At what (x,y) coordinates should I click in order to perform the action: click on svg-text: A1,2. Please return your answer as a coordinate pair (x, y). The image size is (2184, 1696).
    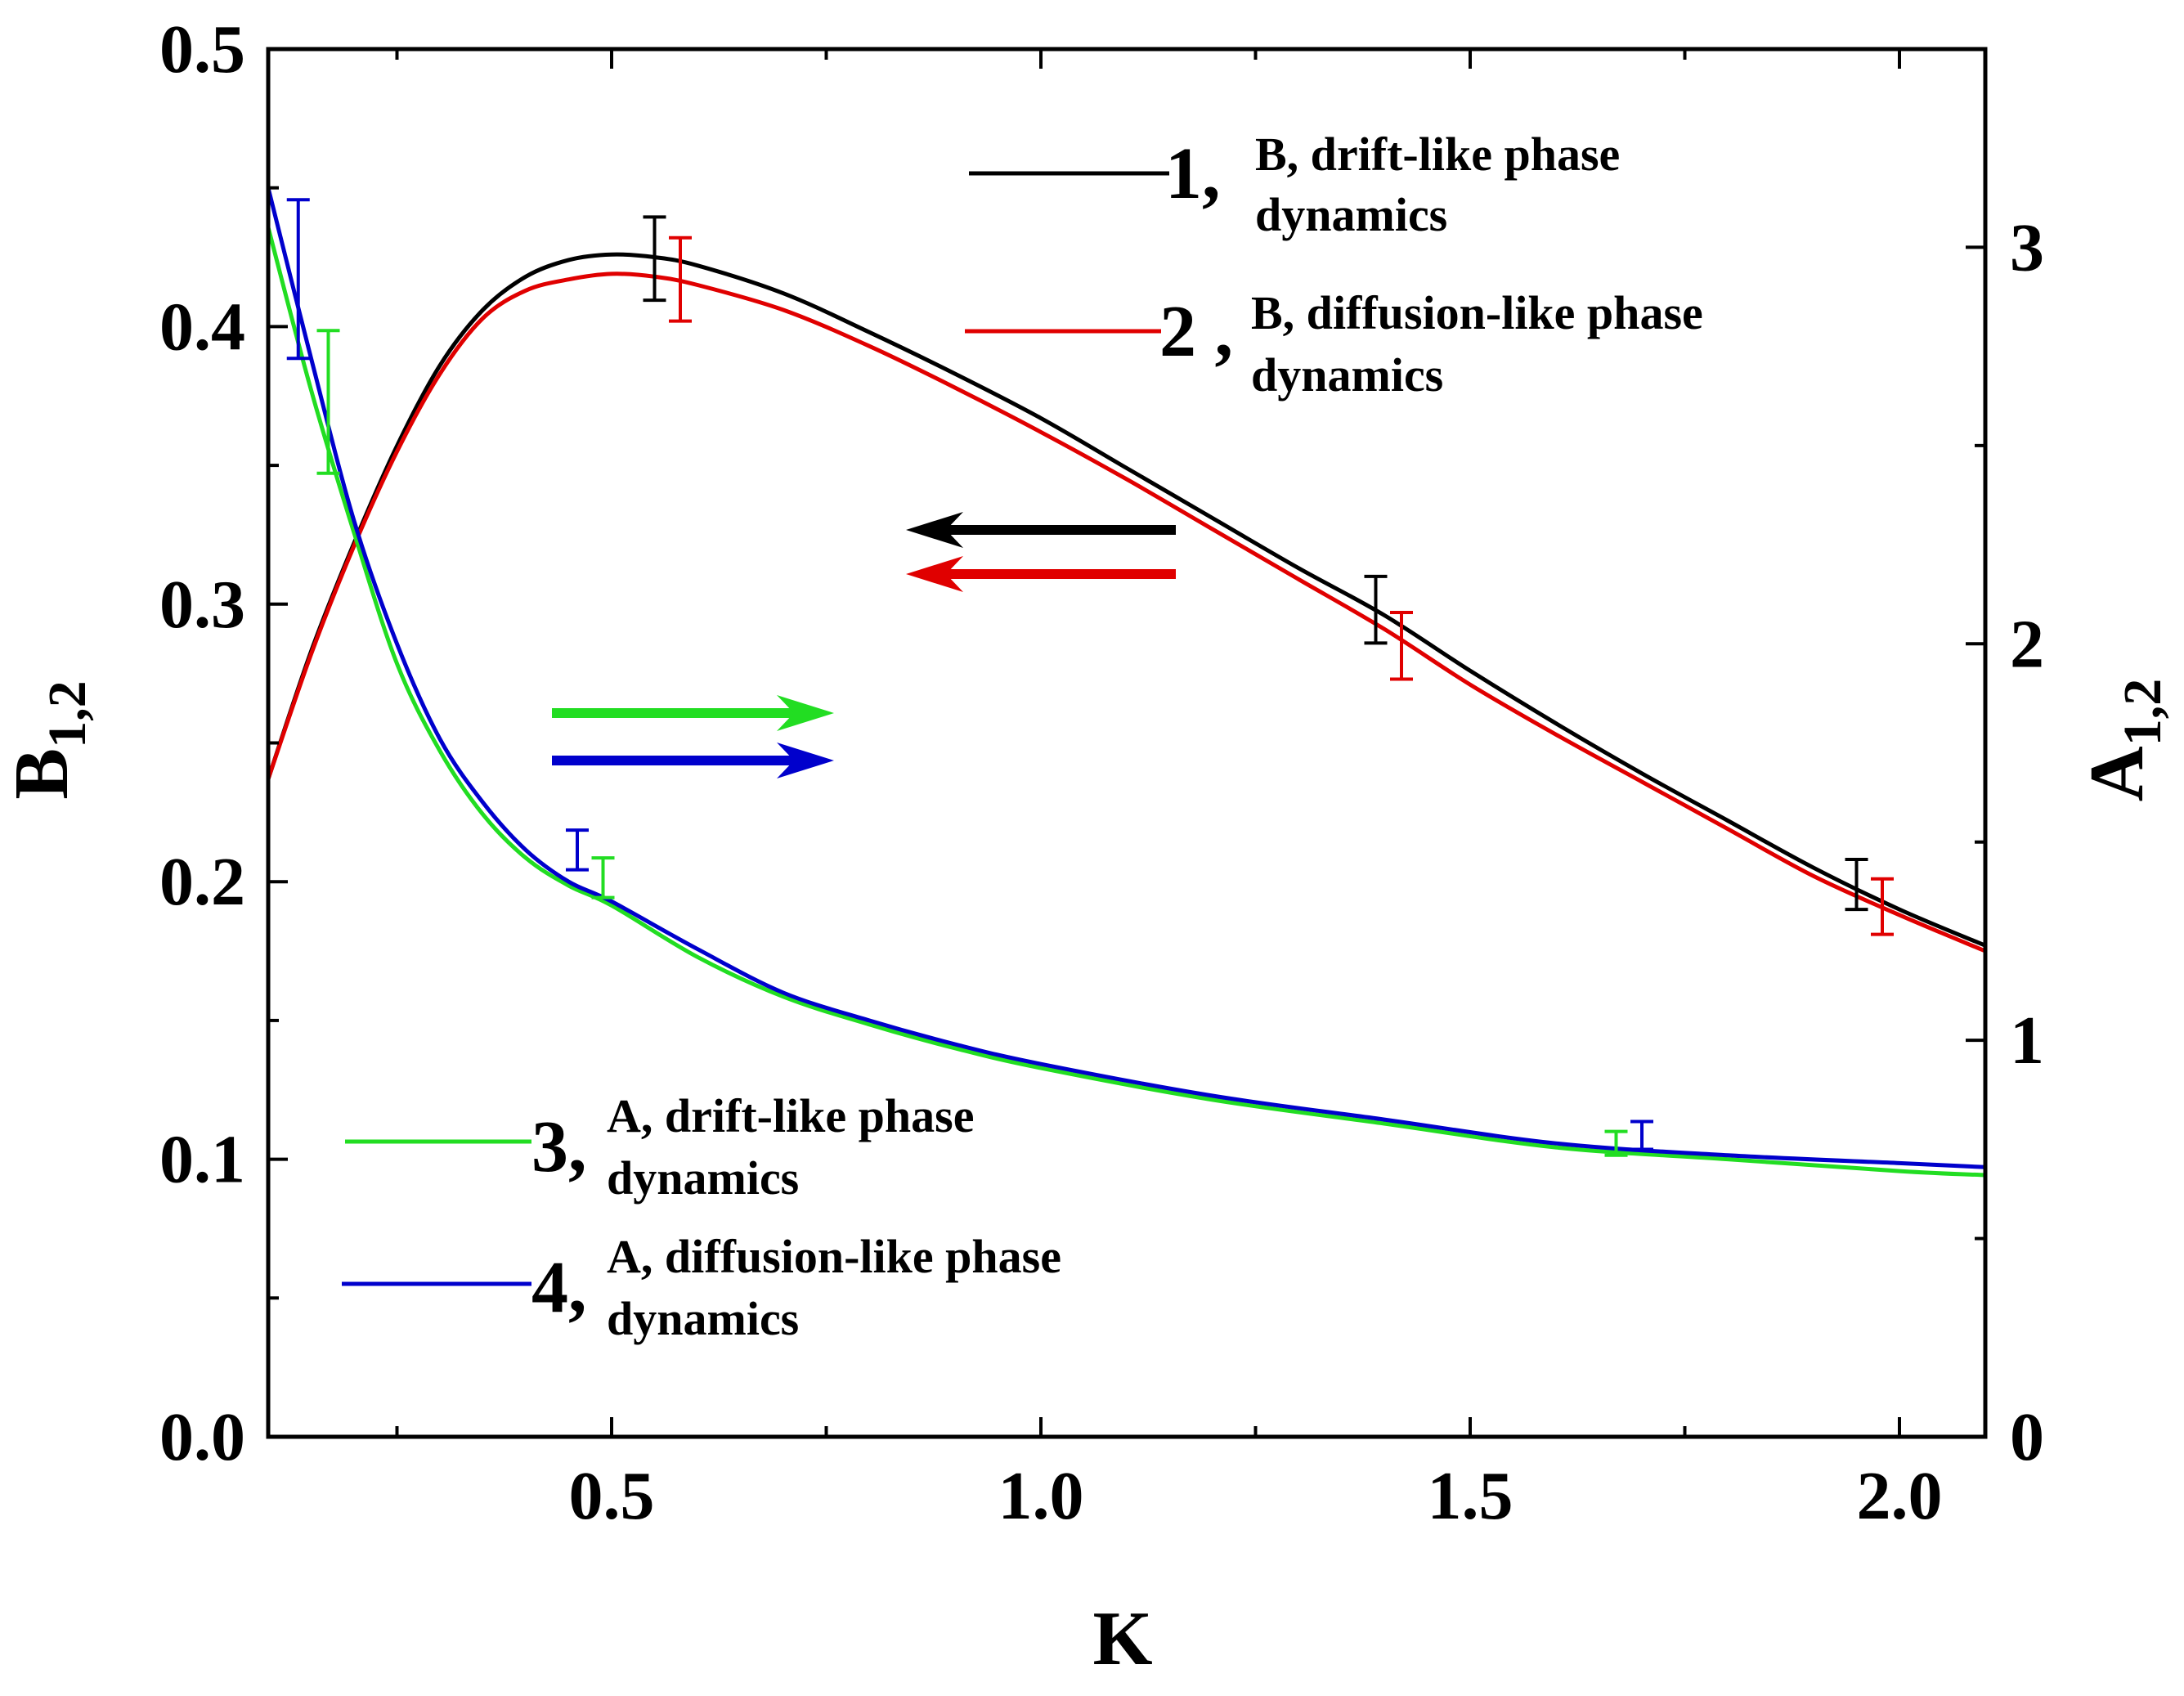
    Looking at the image, I should click on (2124, 740).